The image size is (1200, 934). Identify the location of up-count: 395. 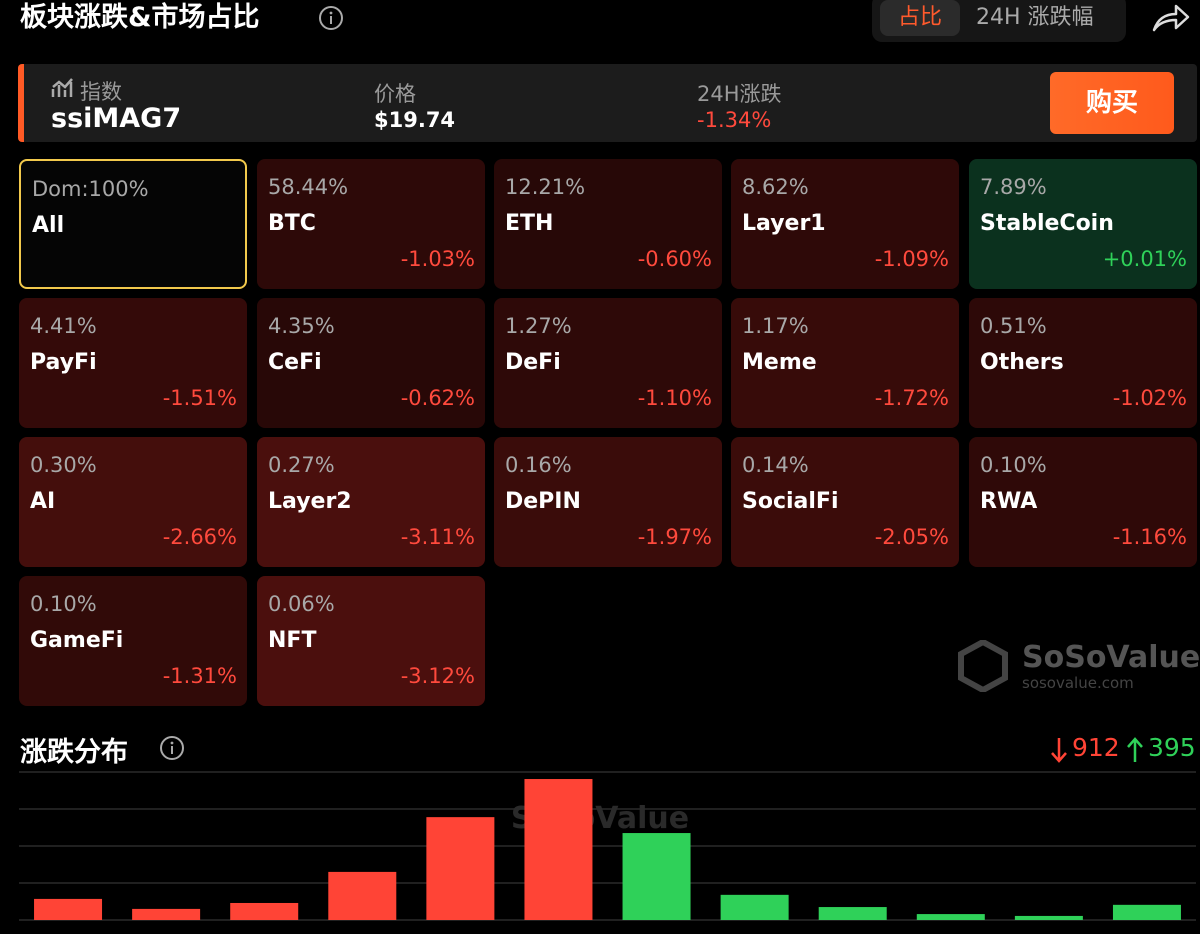
(1172, 747).